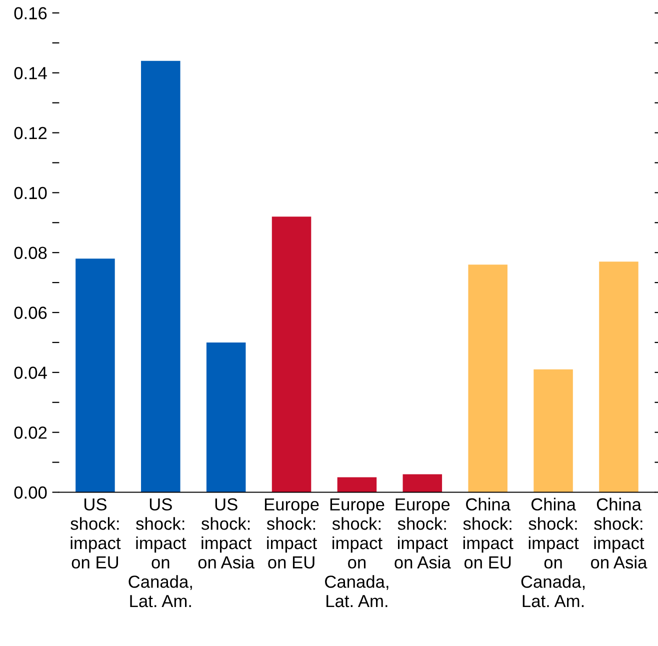 This screenshot has height=646, width=658. Describe the element at coordinates (95, 533) in the screenshot. I see `x-tick-label: US shock: impact on EU` at that location.